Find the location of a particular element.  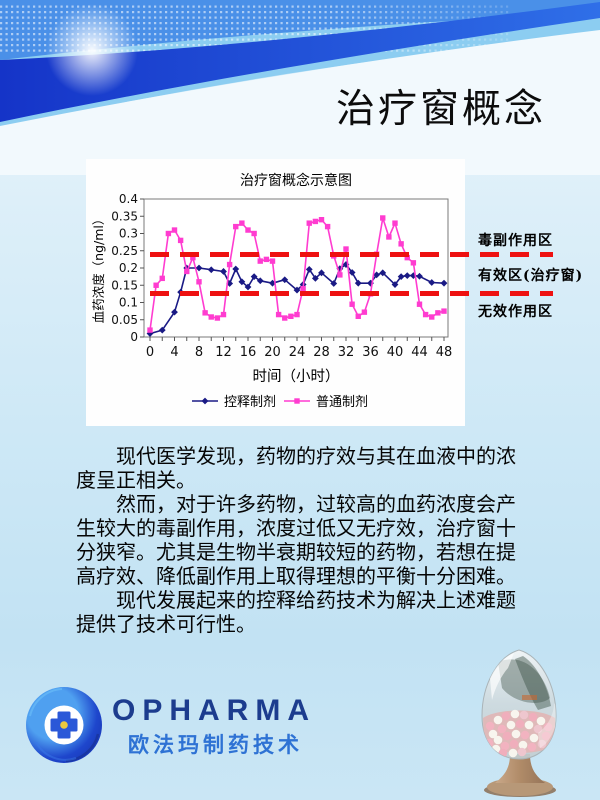

footer-wave-graphic is located at coordinates (300, 742).